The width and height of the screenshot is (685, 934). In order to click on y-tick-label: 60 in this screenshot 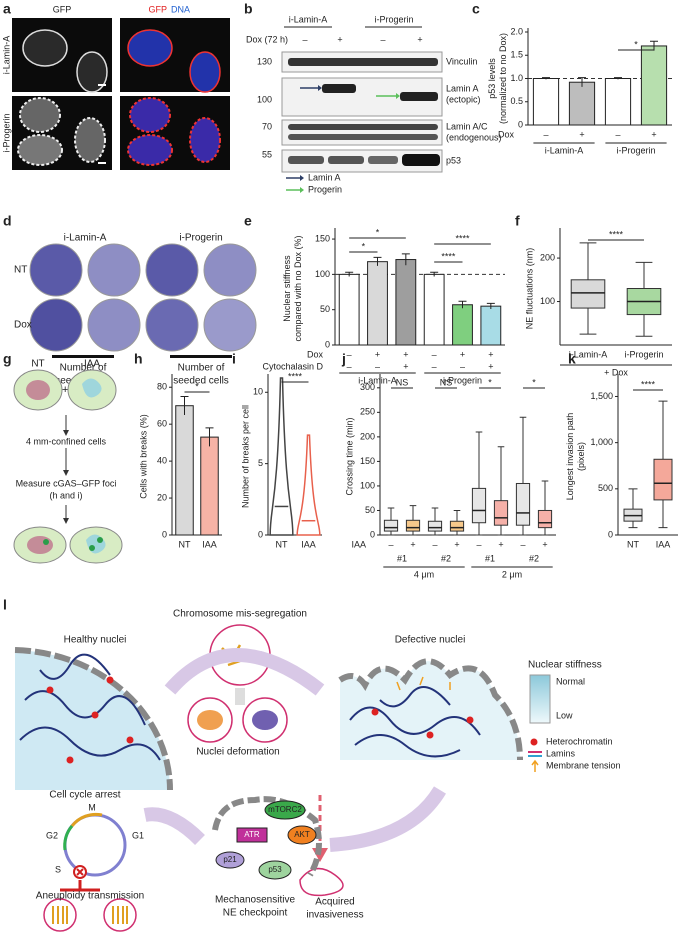, I will do `click(162, 424)`.